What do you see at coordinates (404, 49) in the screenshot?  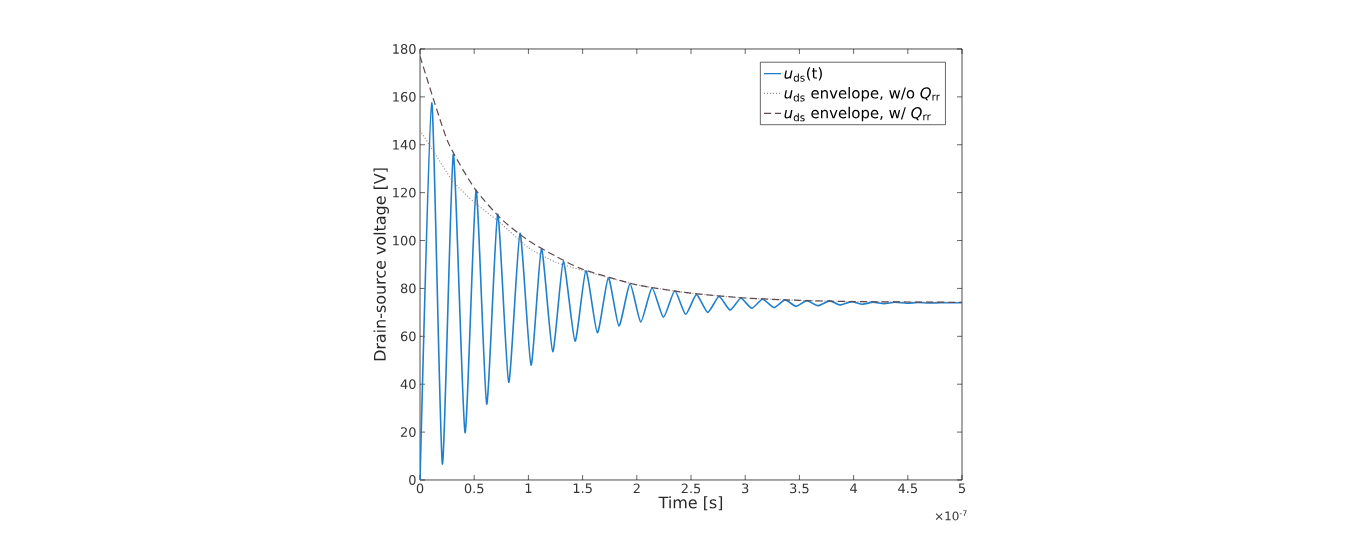 I see `y-tick-label: 180` at bounding box center [404, 49].